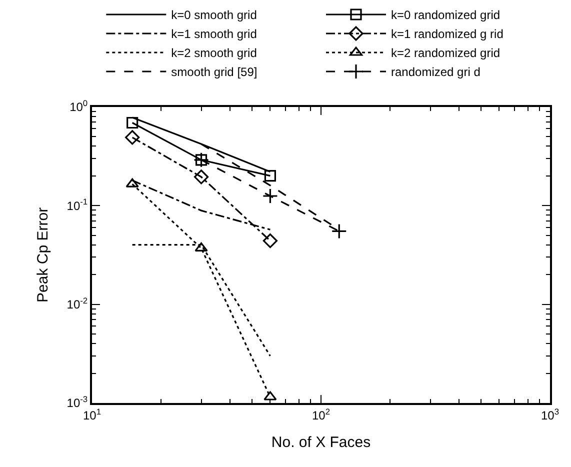 The height and width of the screenshot is (467, 571). What do you see at coordinates (445, 53) in the screenshot?
I see `legend-label: k=2 randomized grid` at bounding box center [445, 53].